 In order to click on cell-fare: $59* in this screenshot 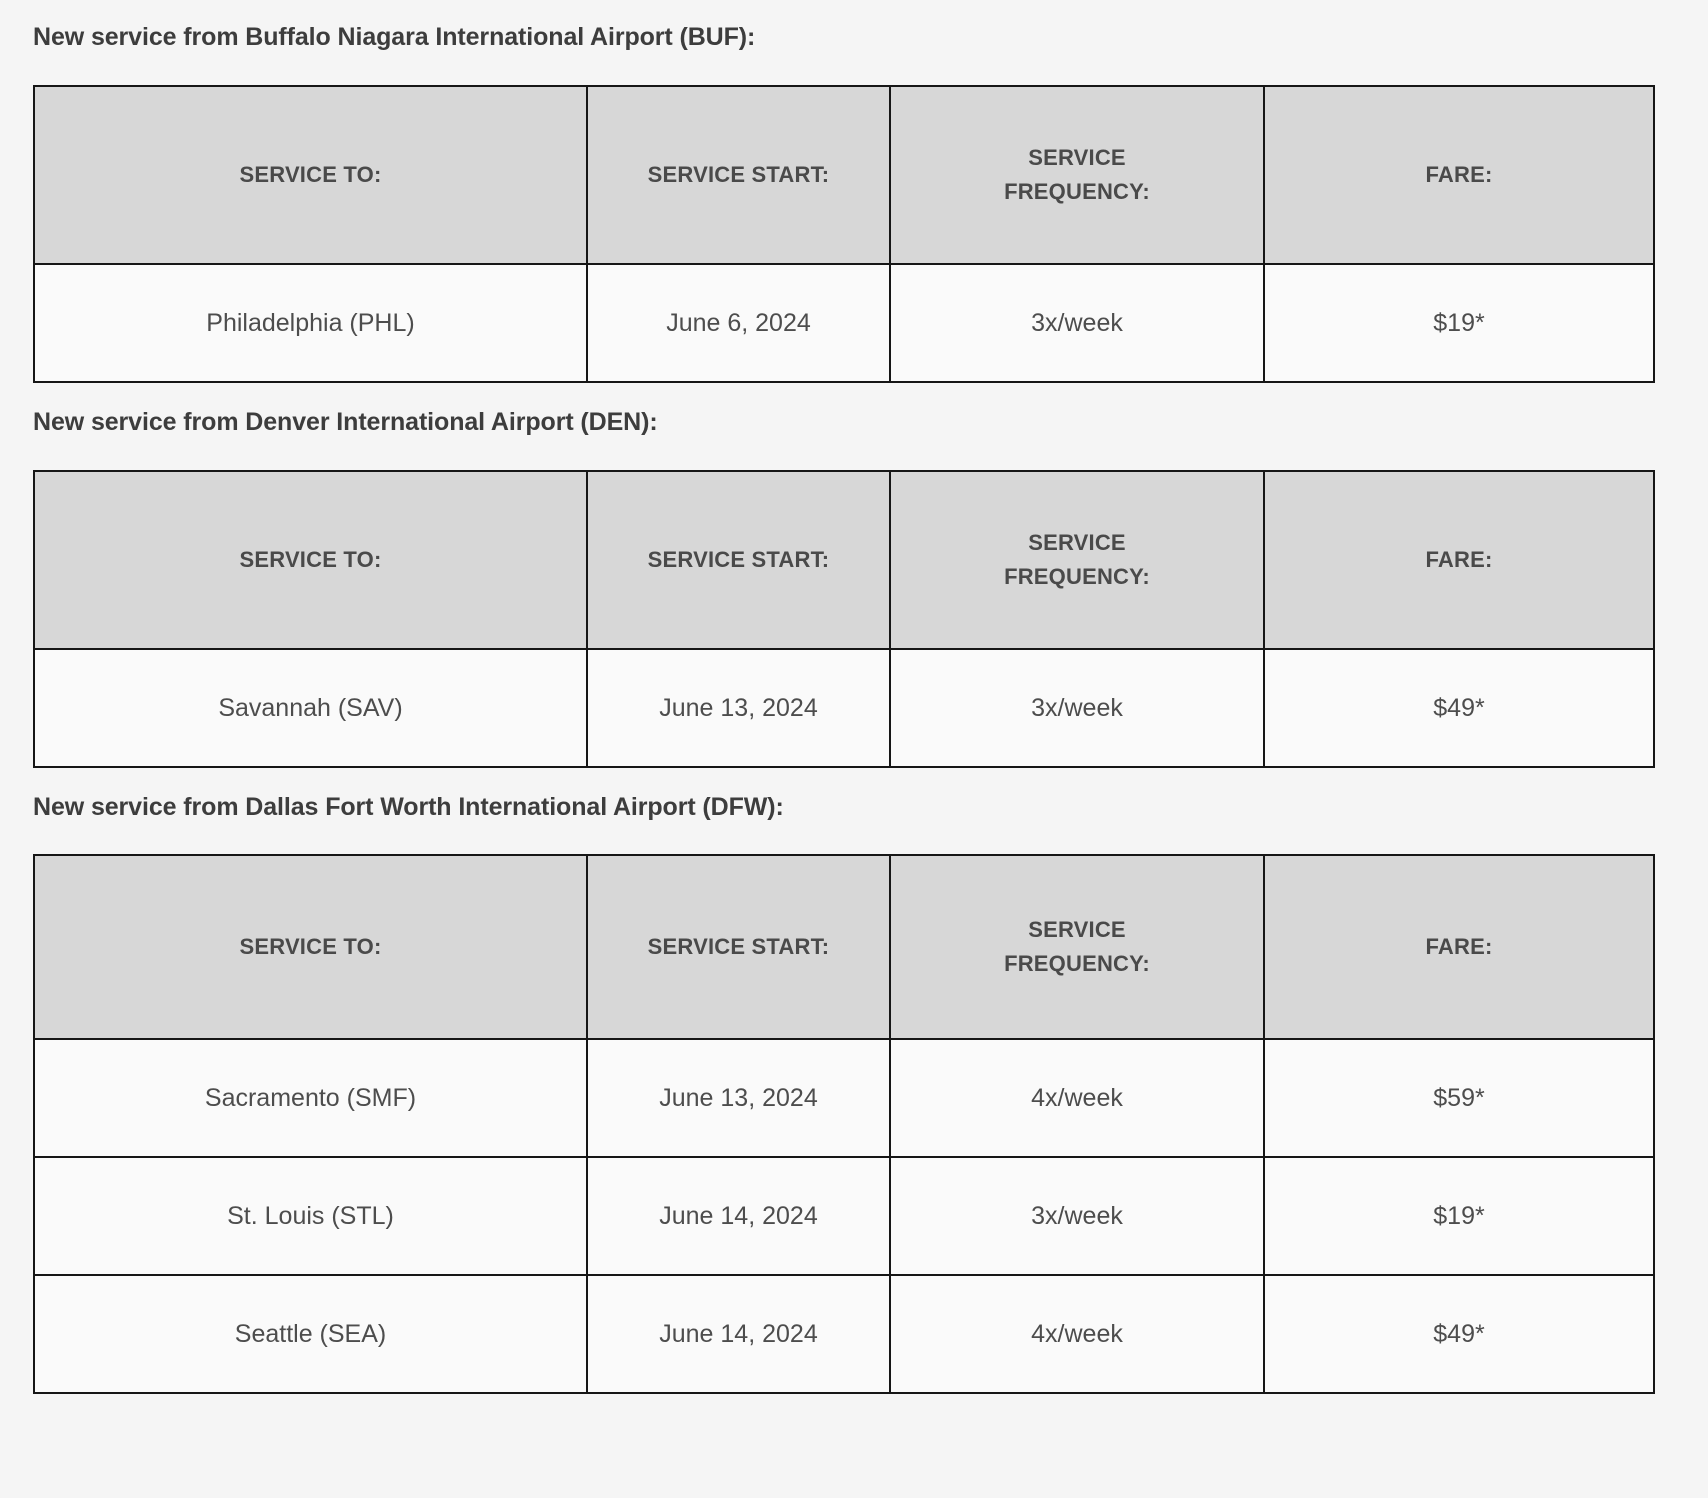, I will do `click(1459, 1098)`.